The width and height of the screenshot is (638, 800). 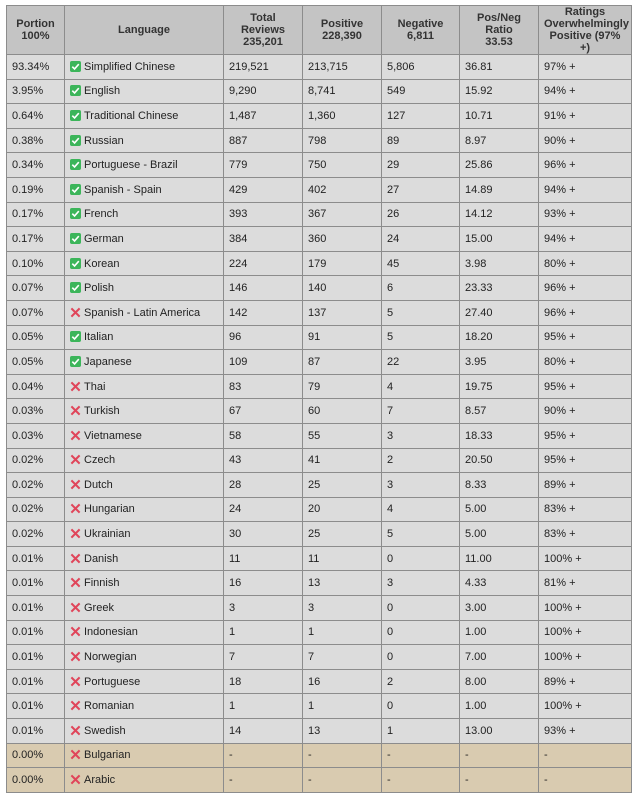 What do you see at coordinates (35, 386) in the screenshot?
I see `data-cell: 0.04%` at bounding box center [35, 386].